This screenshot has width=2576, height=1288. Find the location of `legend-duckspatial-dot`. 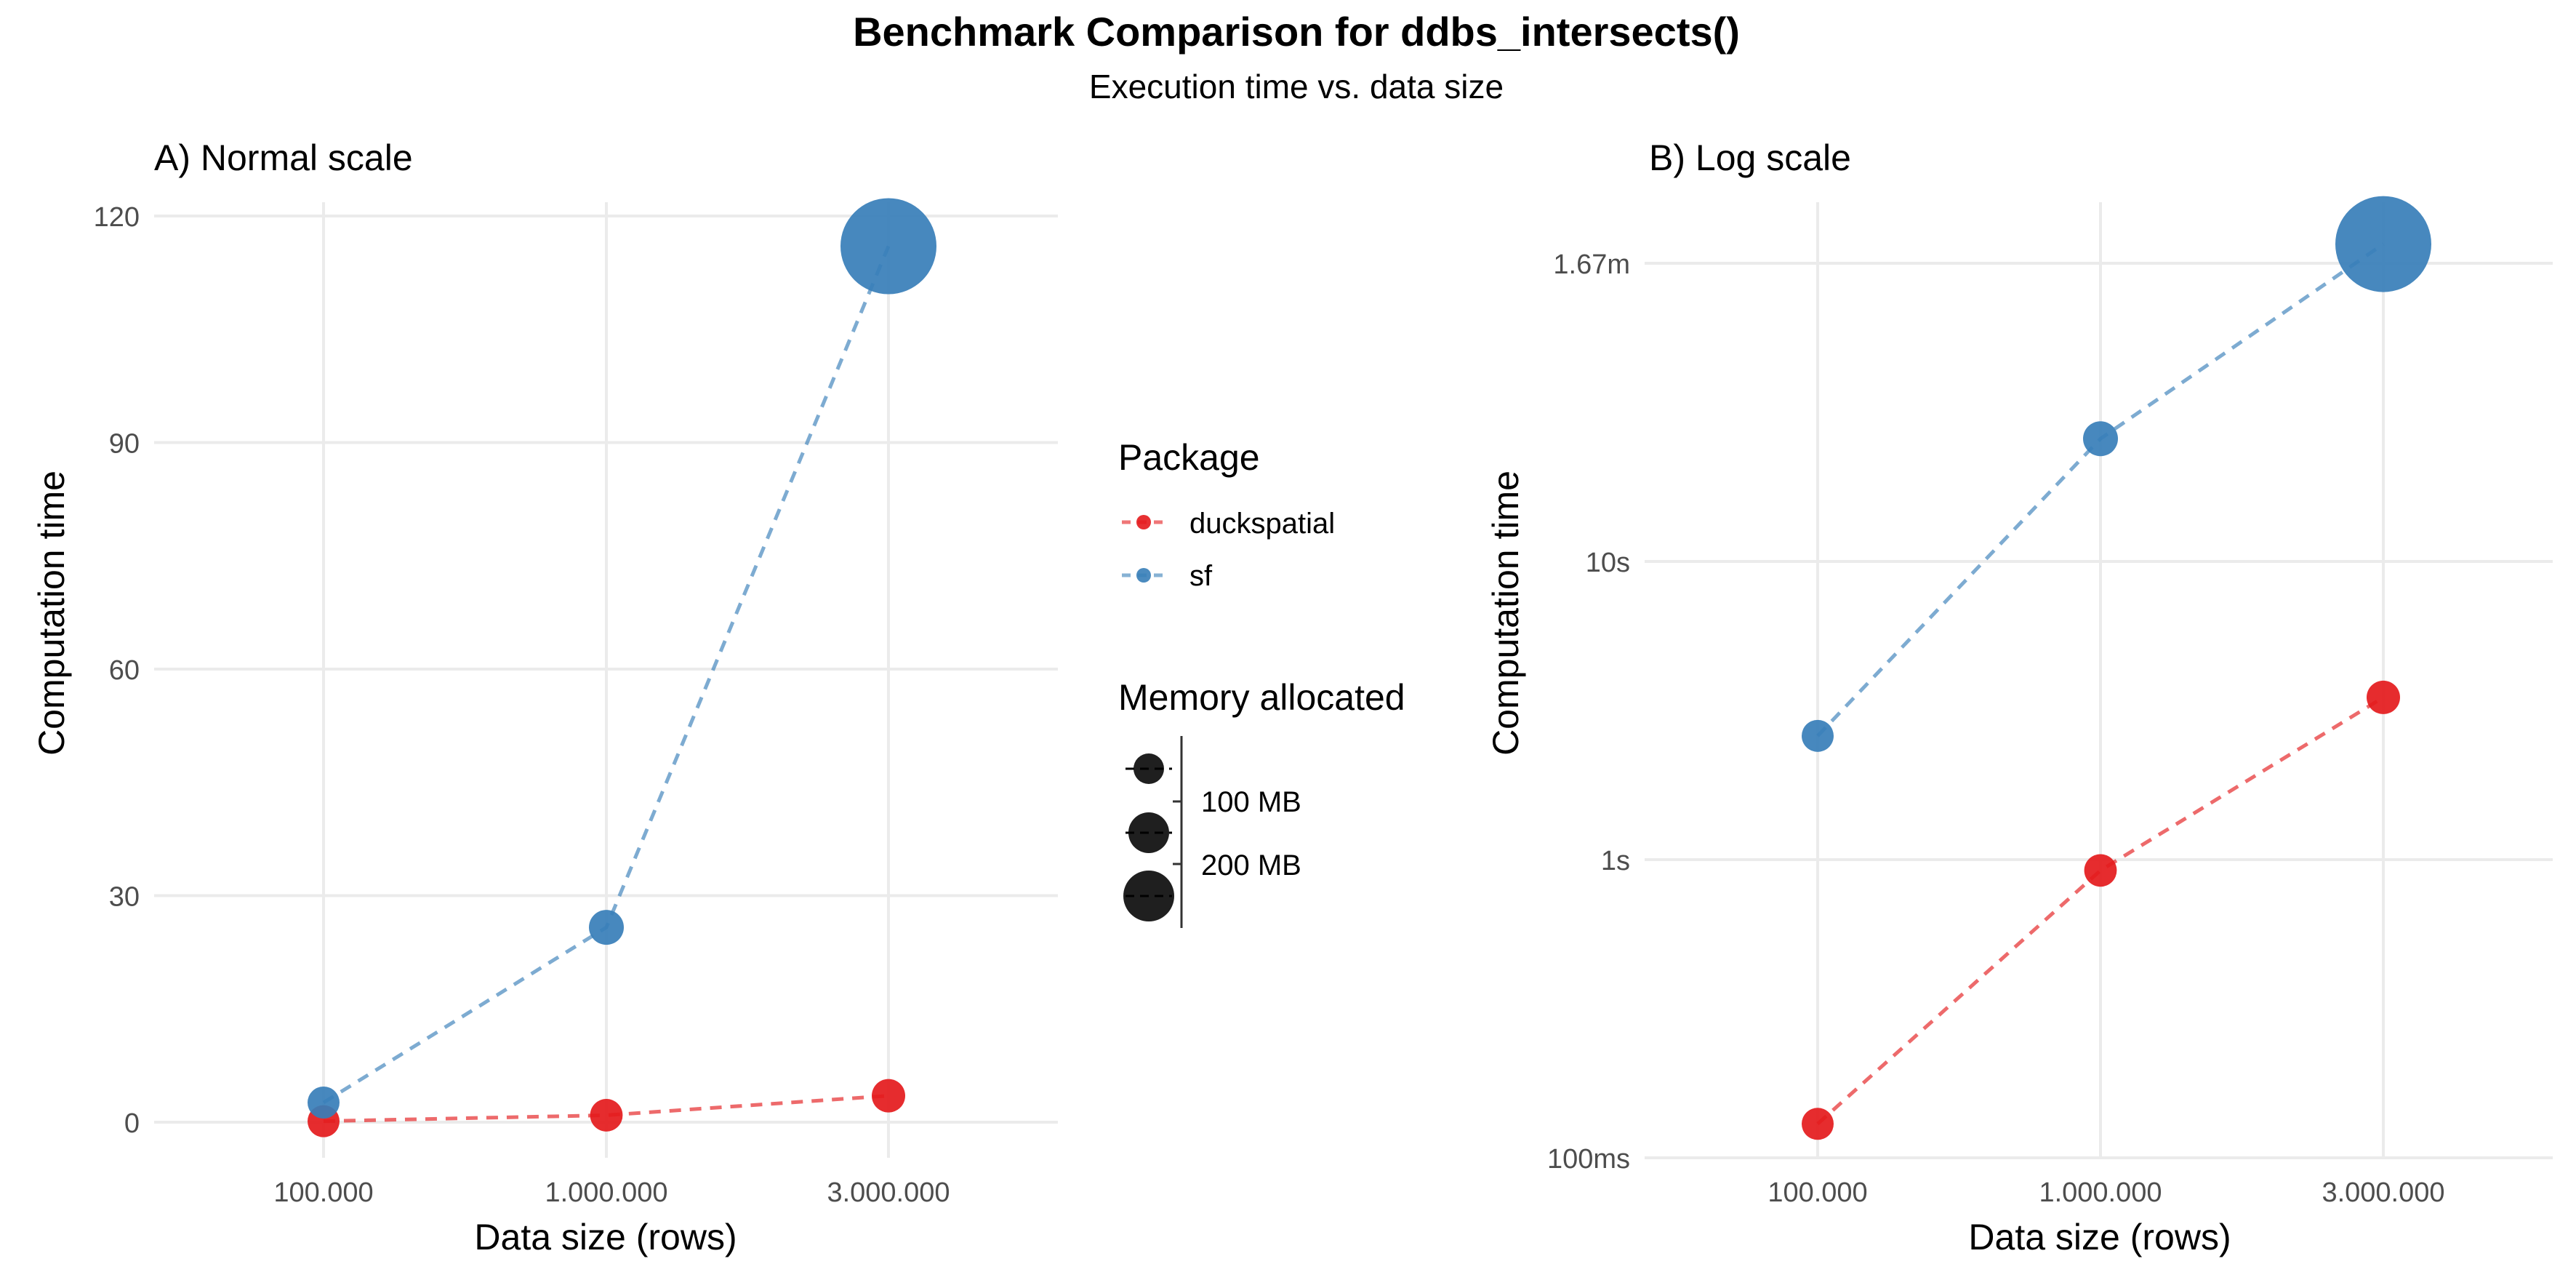

legend-duckspatial-dot is located at coordinates (1143, 522).